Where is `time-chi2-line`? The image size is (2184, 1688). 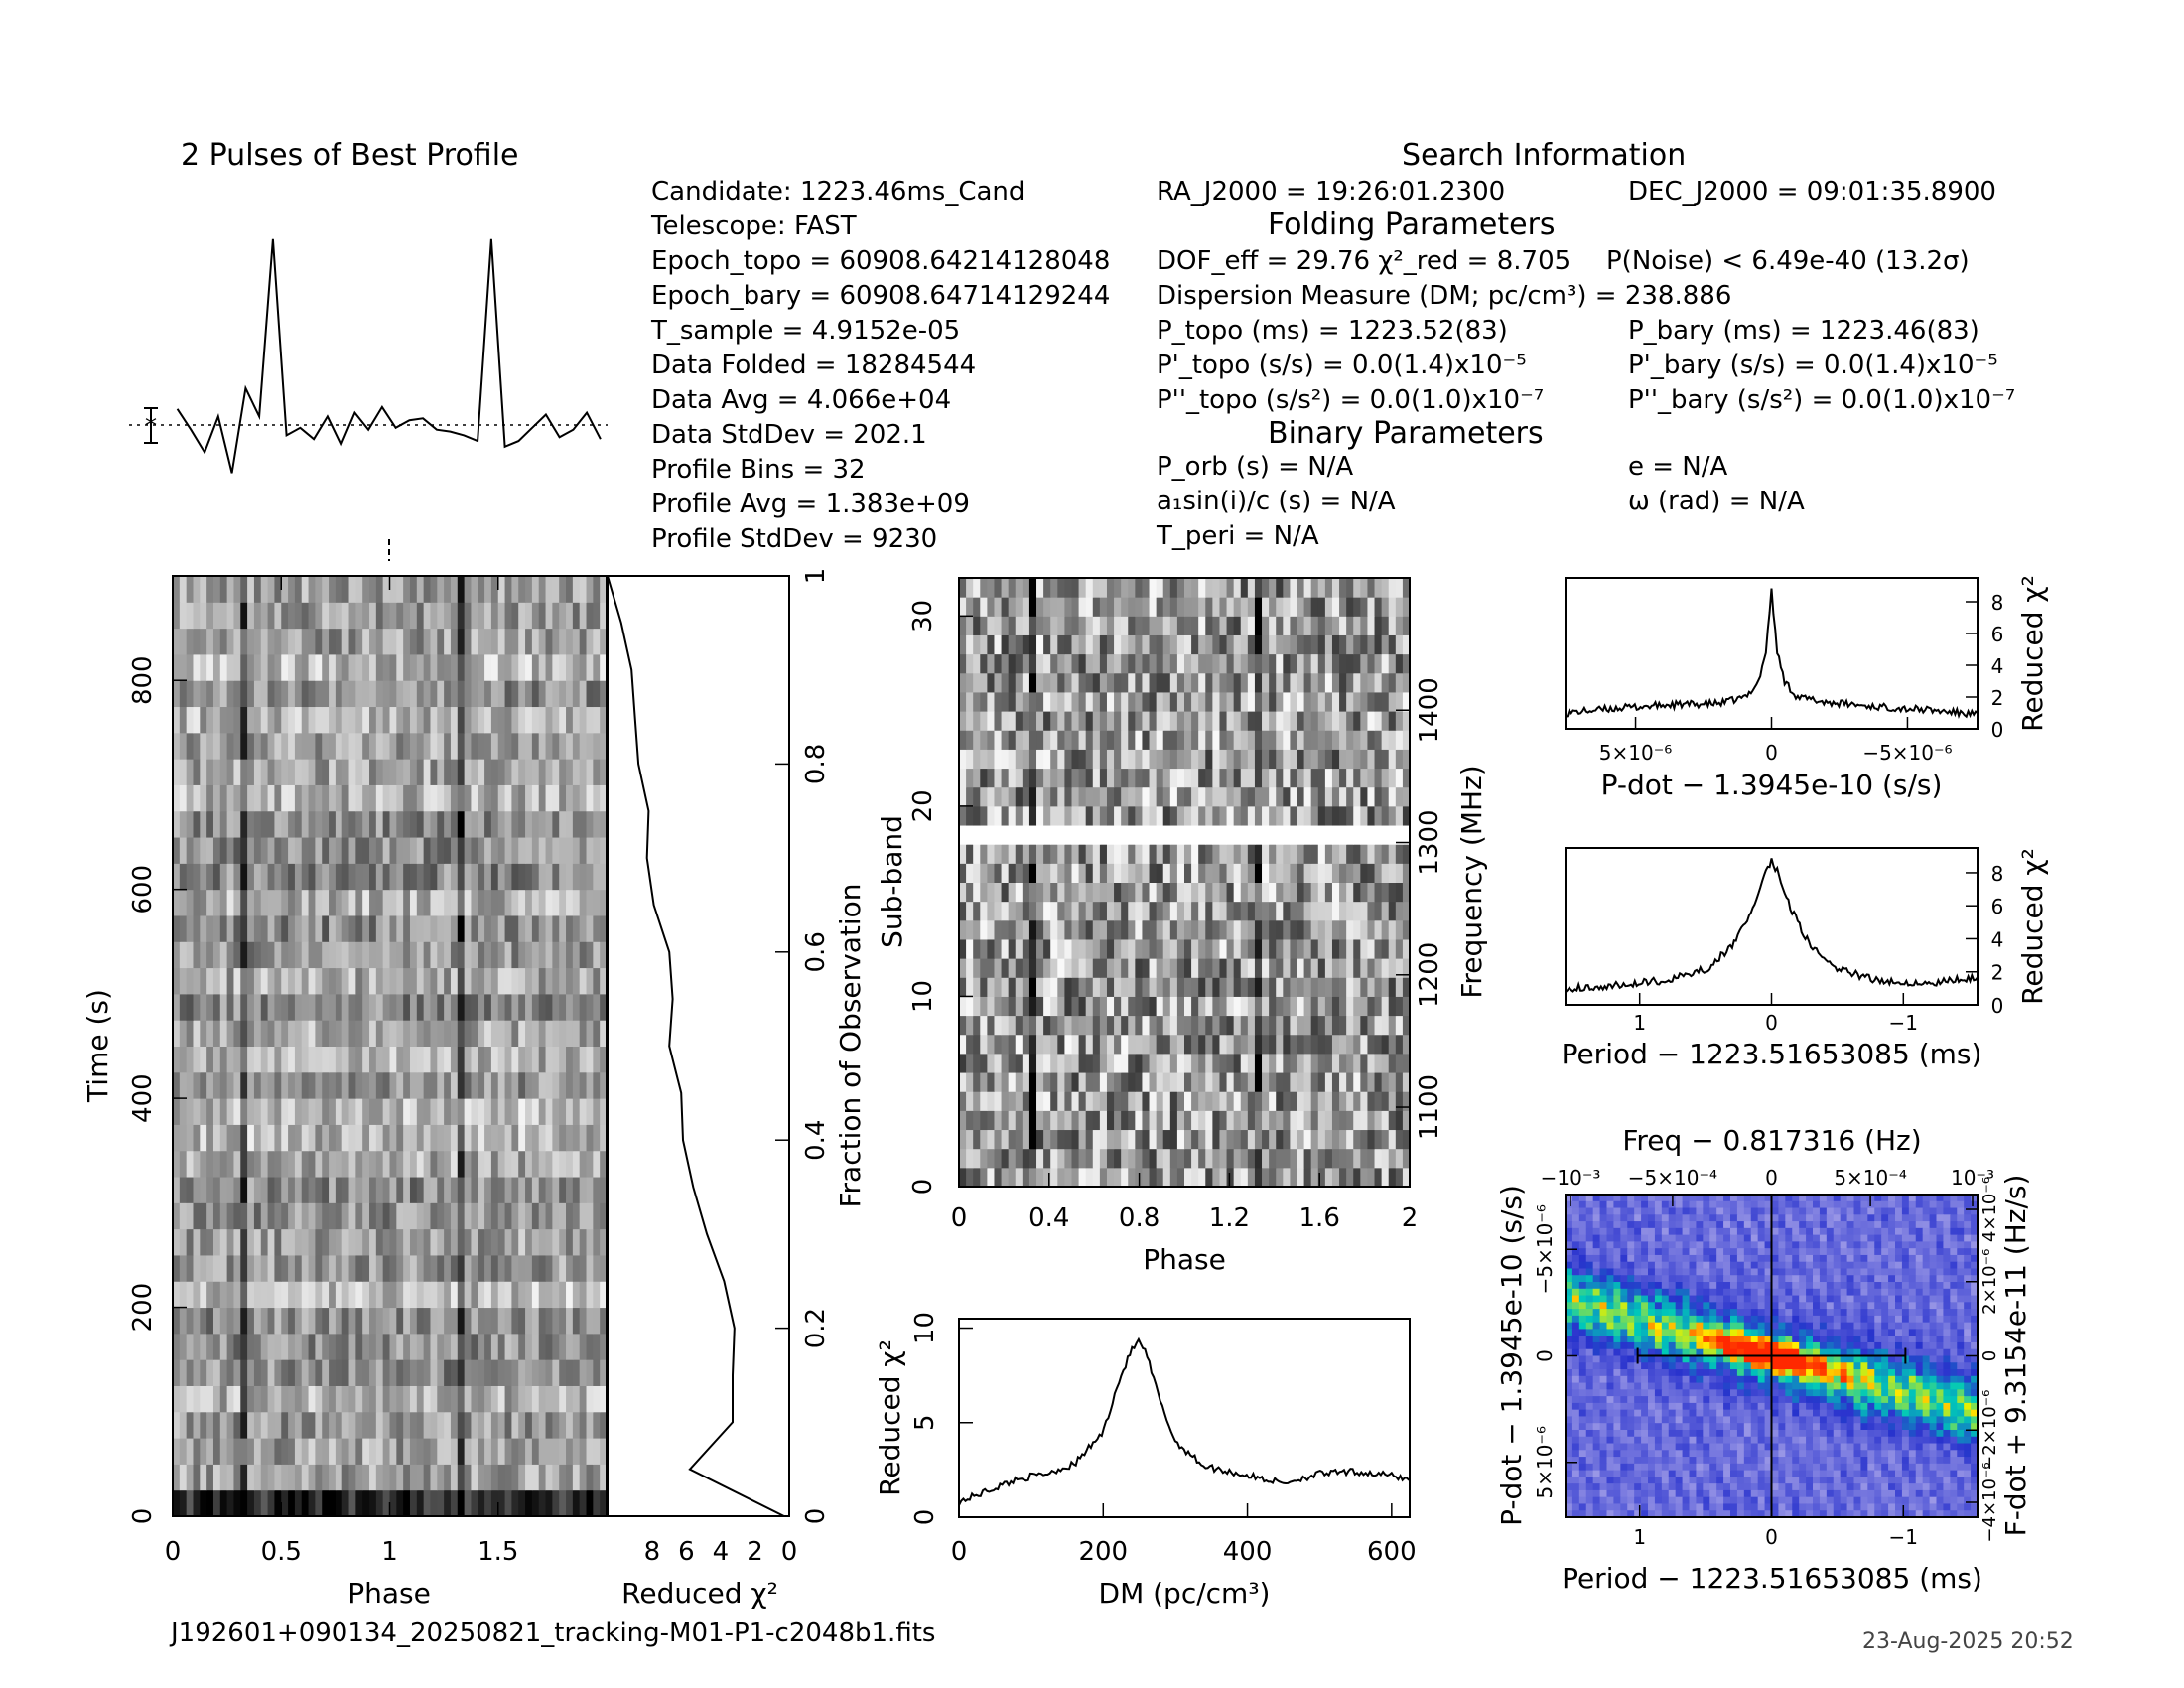
time-chi2-line is located at coordinates (696, 1046).